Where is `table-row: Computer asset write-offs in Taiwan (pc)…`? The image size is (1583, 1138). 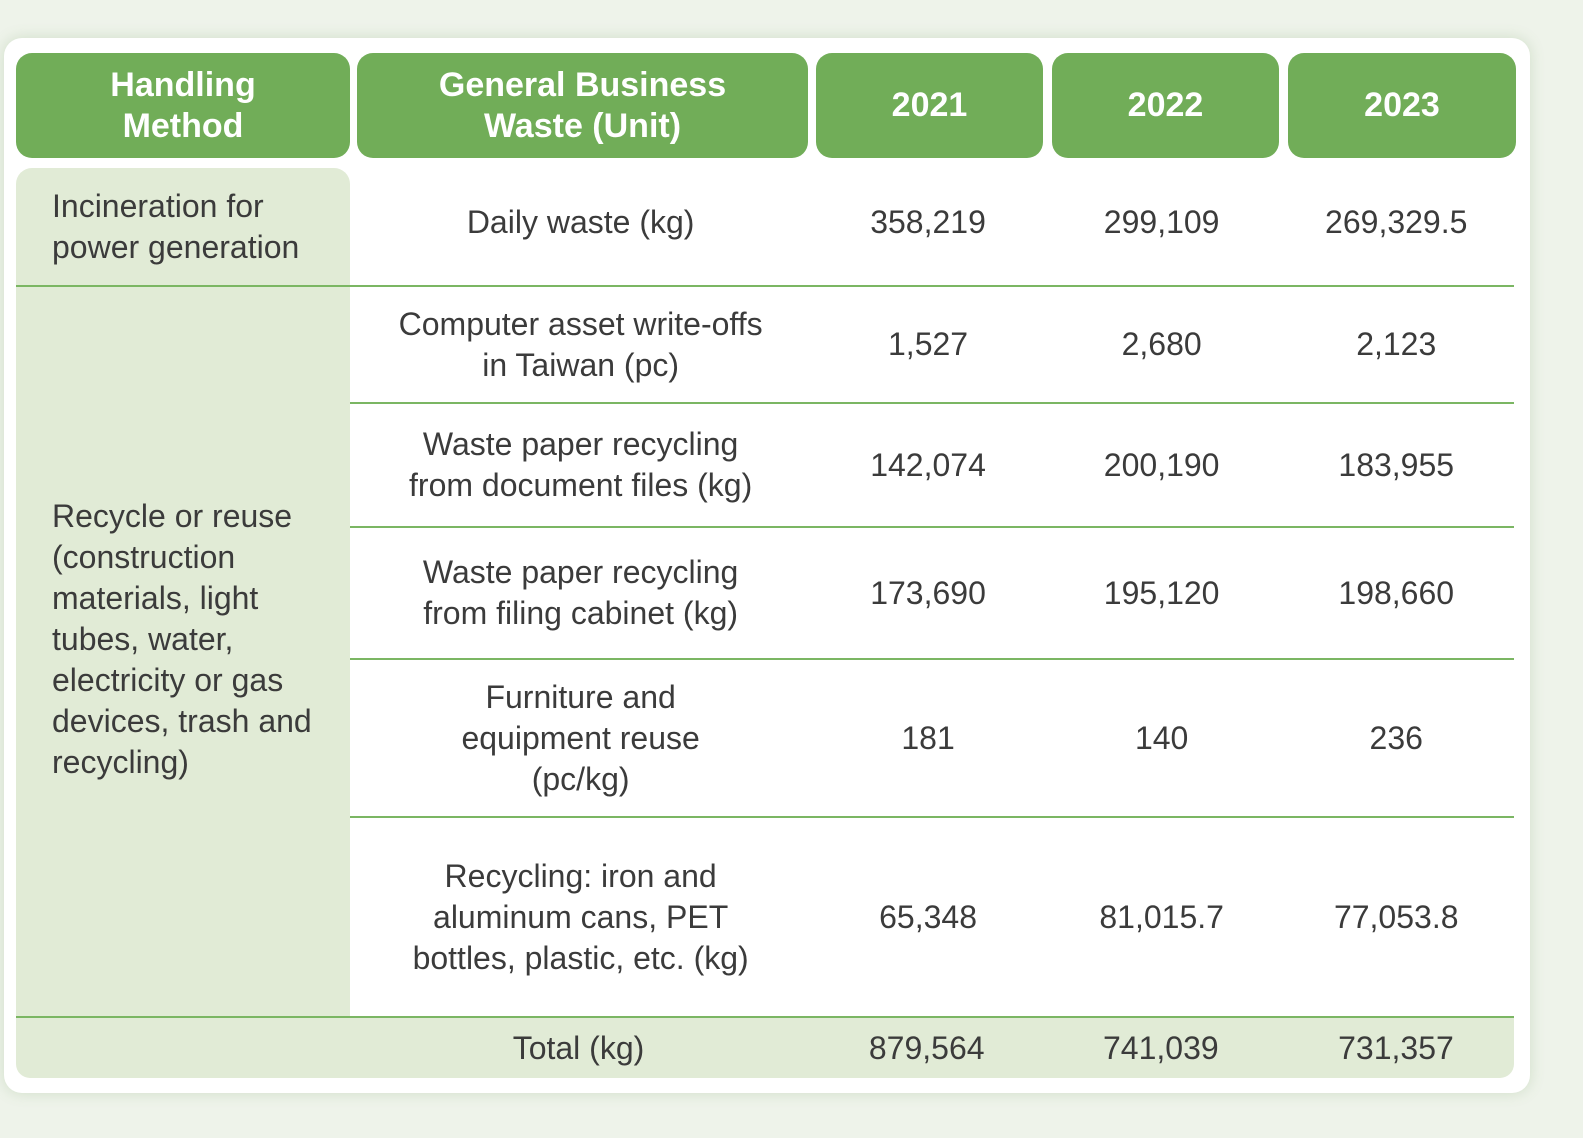 table-row: Computer asset write-offs in Taiwan (pc)… is located at coordinates (932, 344).